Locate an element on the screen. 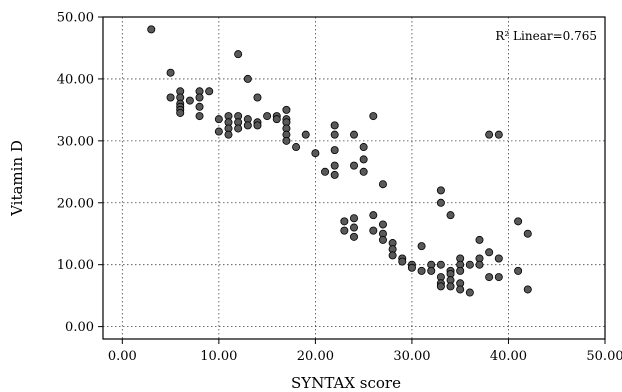 The image size is (622, 392). y-tick-label: 20.00 is located at coordinates (75, 203).